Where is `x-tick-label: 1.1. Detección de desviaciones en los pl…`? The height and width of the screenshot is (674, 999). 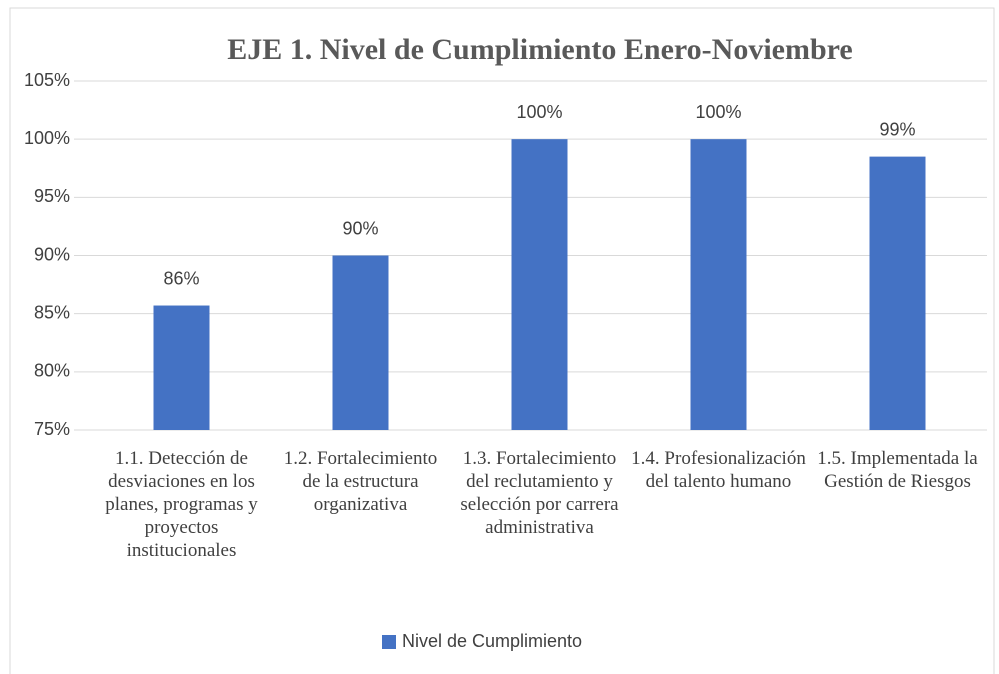
x-tick-label: 1.1. Detección de desviaciones en los pl… is located at coordinates (181, 504).